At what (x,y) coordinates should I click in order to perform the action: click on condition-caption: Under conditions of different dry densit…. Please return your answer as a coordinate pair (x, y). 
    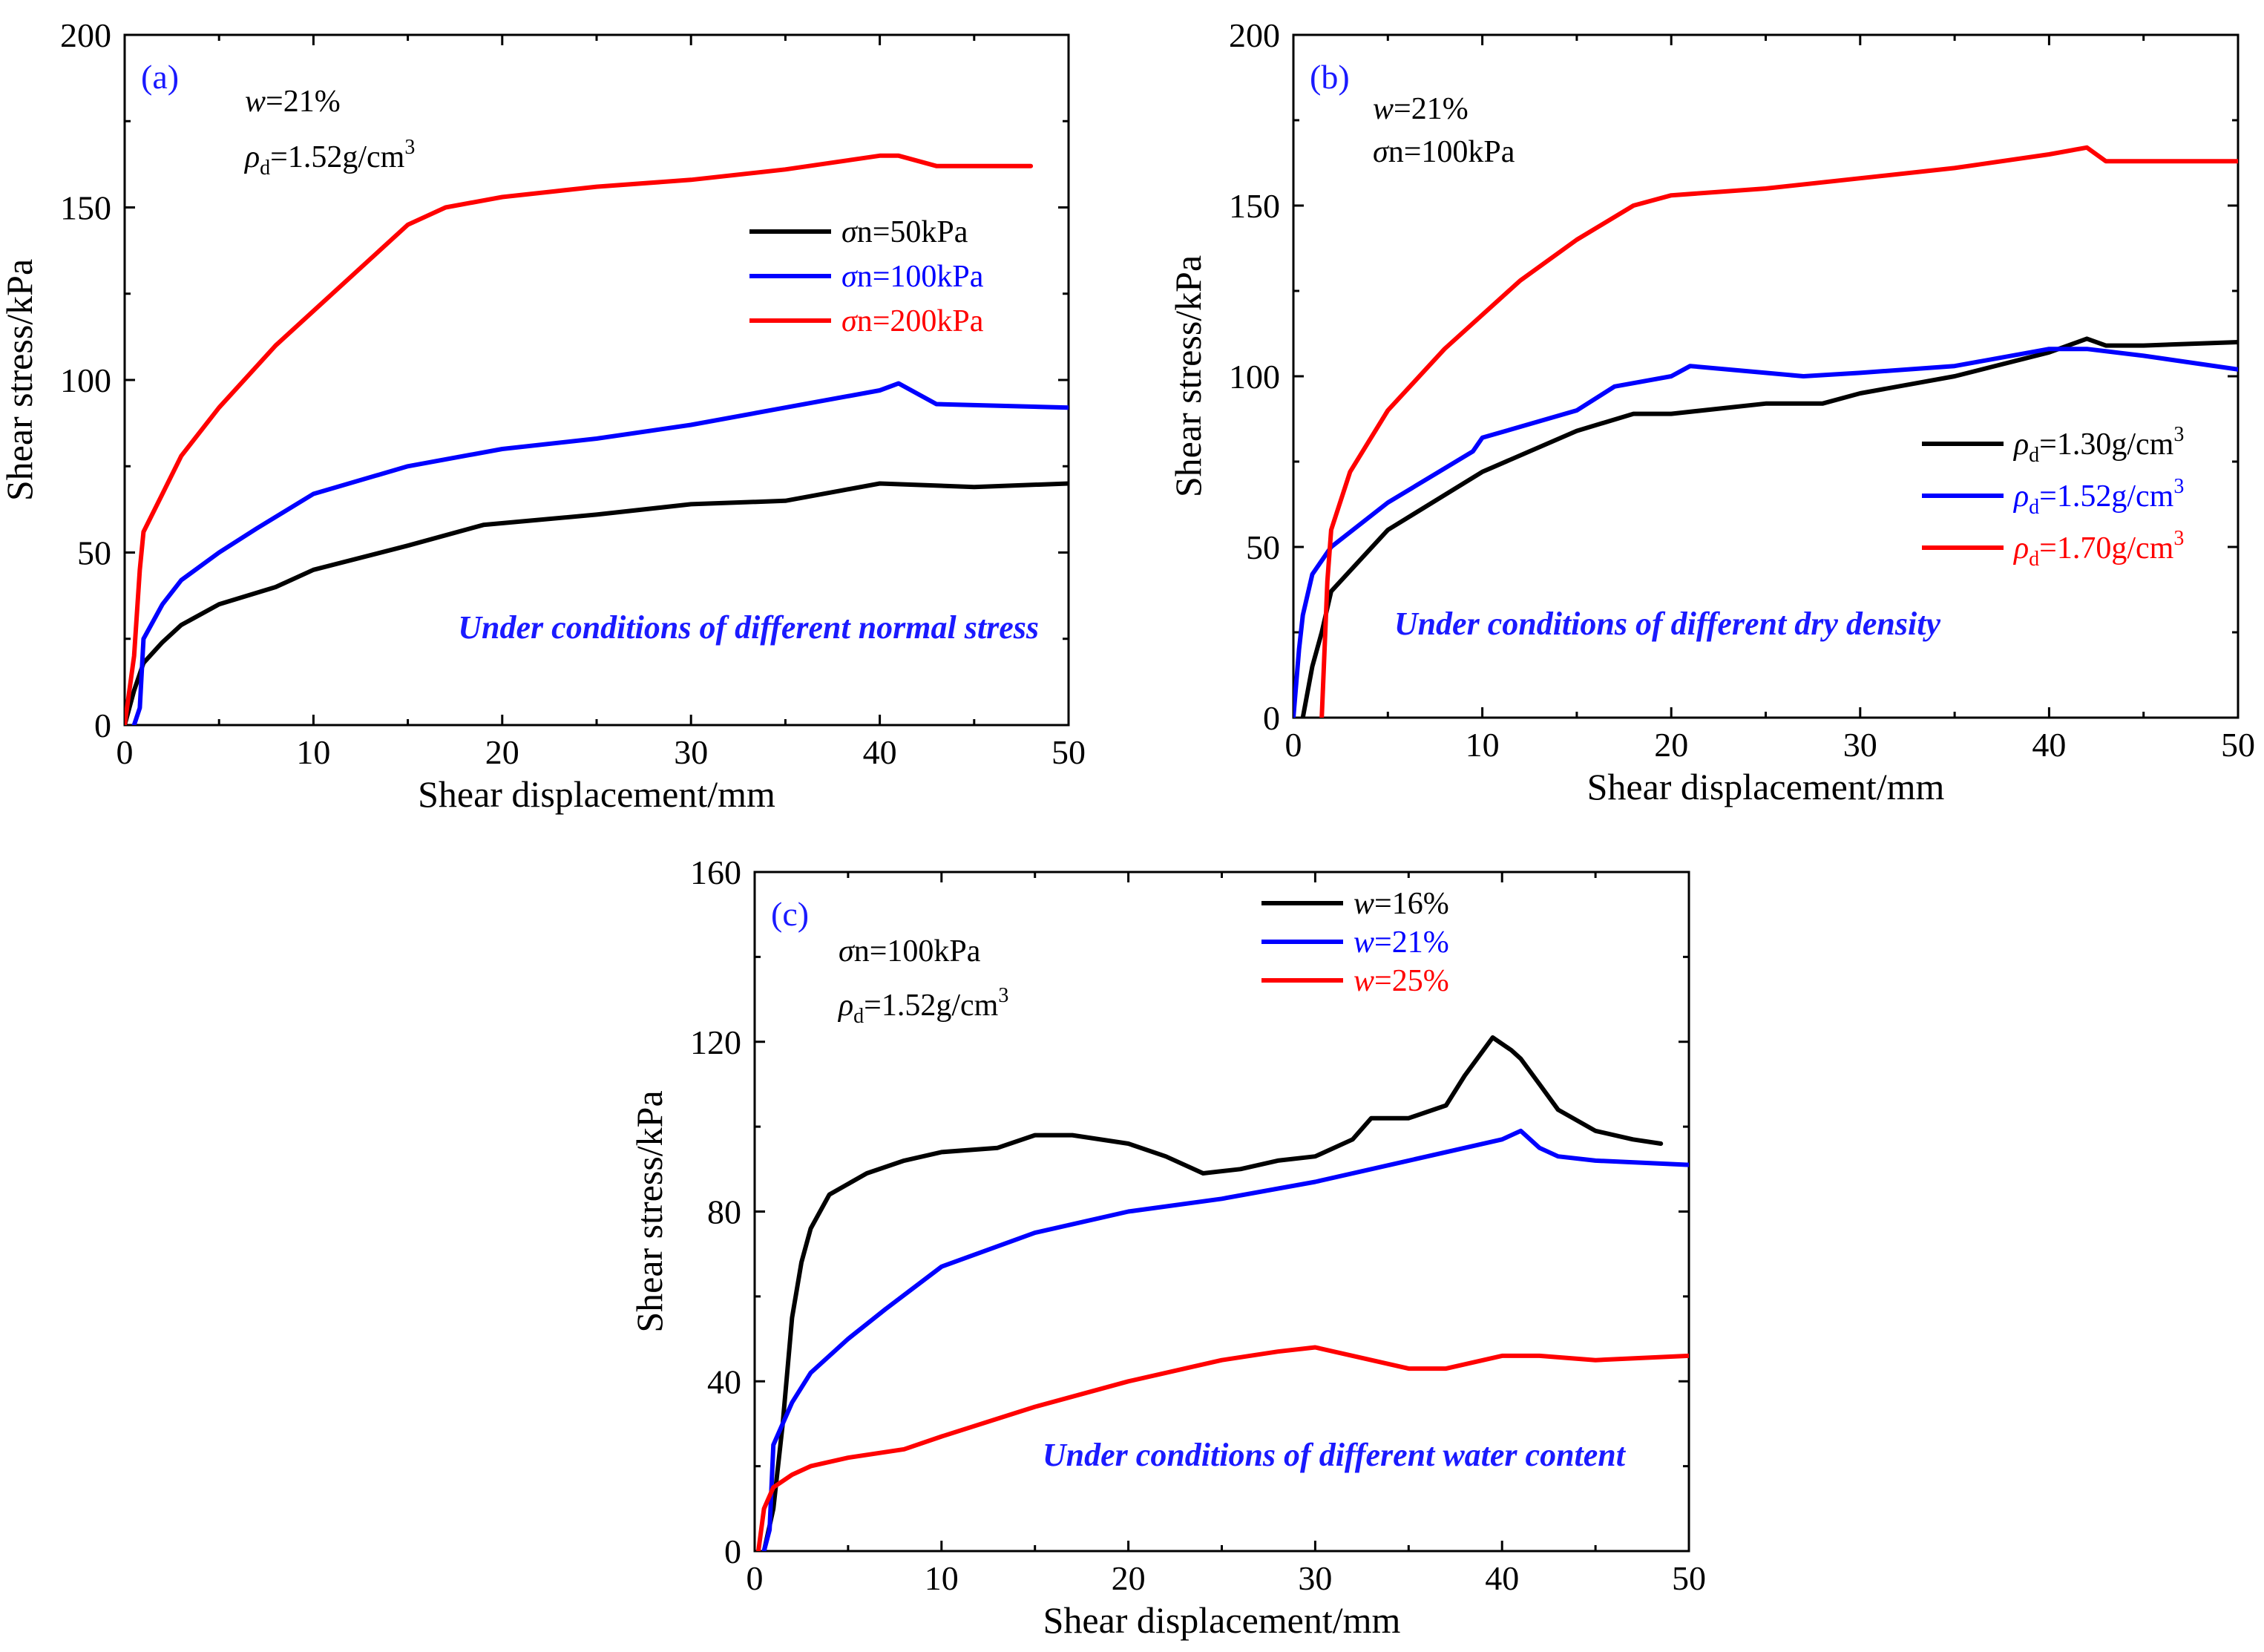
    Looking at the image, I should click on (1668, 624).